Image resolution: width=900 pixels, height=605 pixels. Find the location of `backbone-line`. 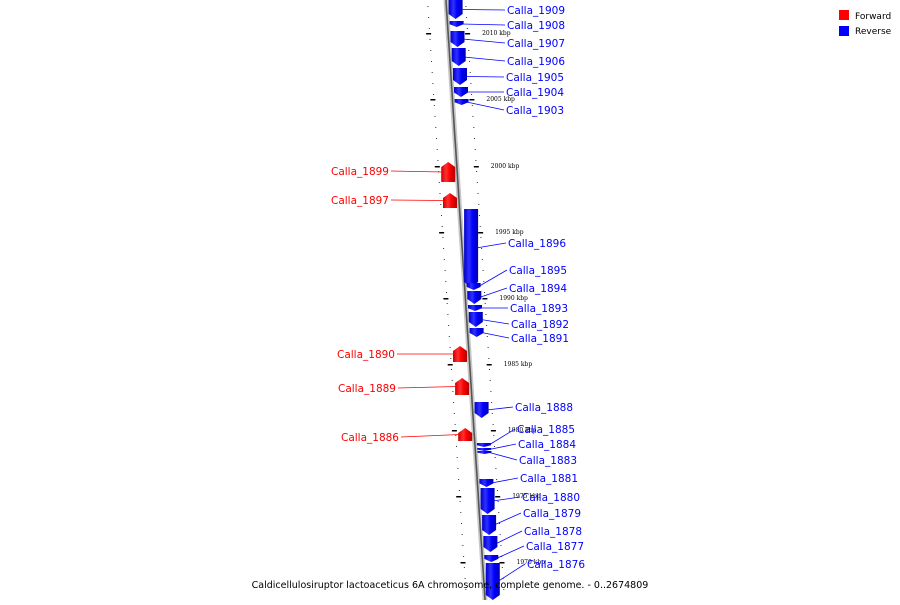

backbone-line is located at coordinates (465, 300).